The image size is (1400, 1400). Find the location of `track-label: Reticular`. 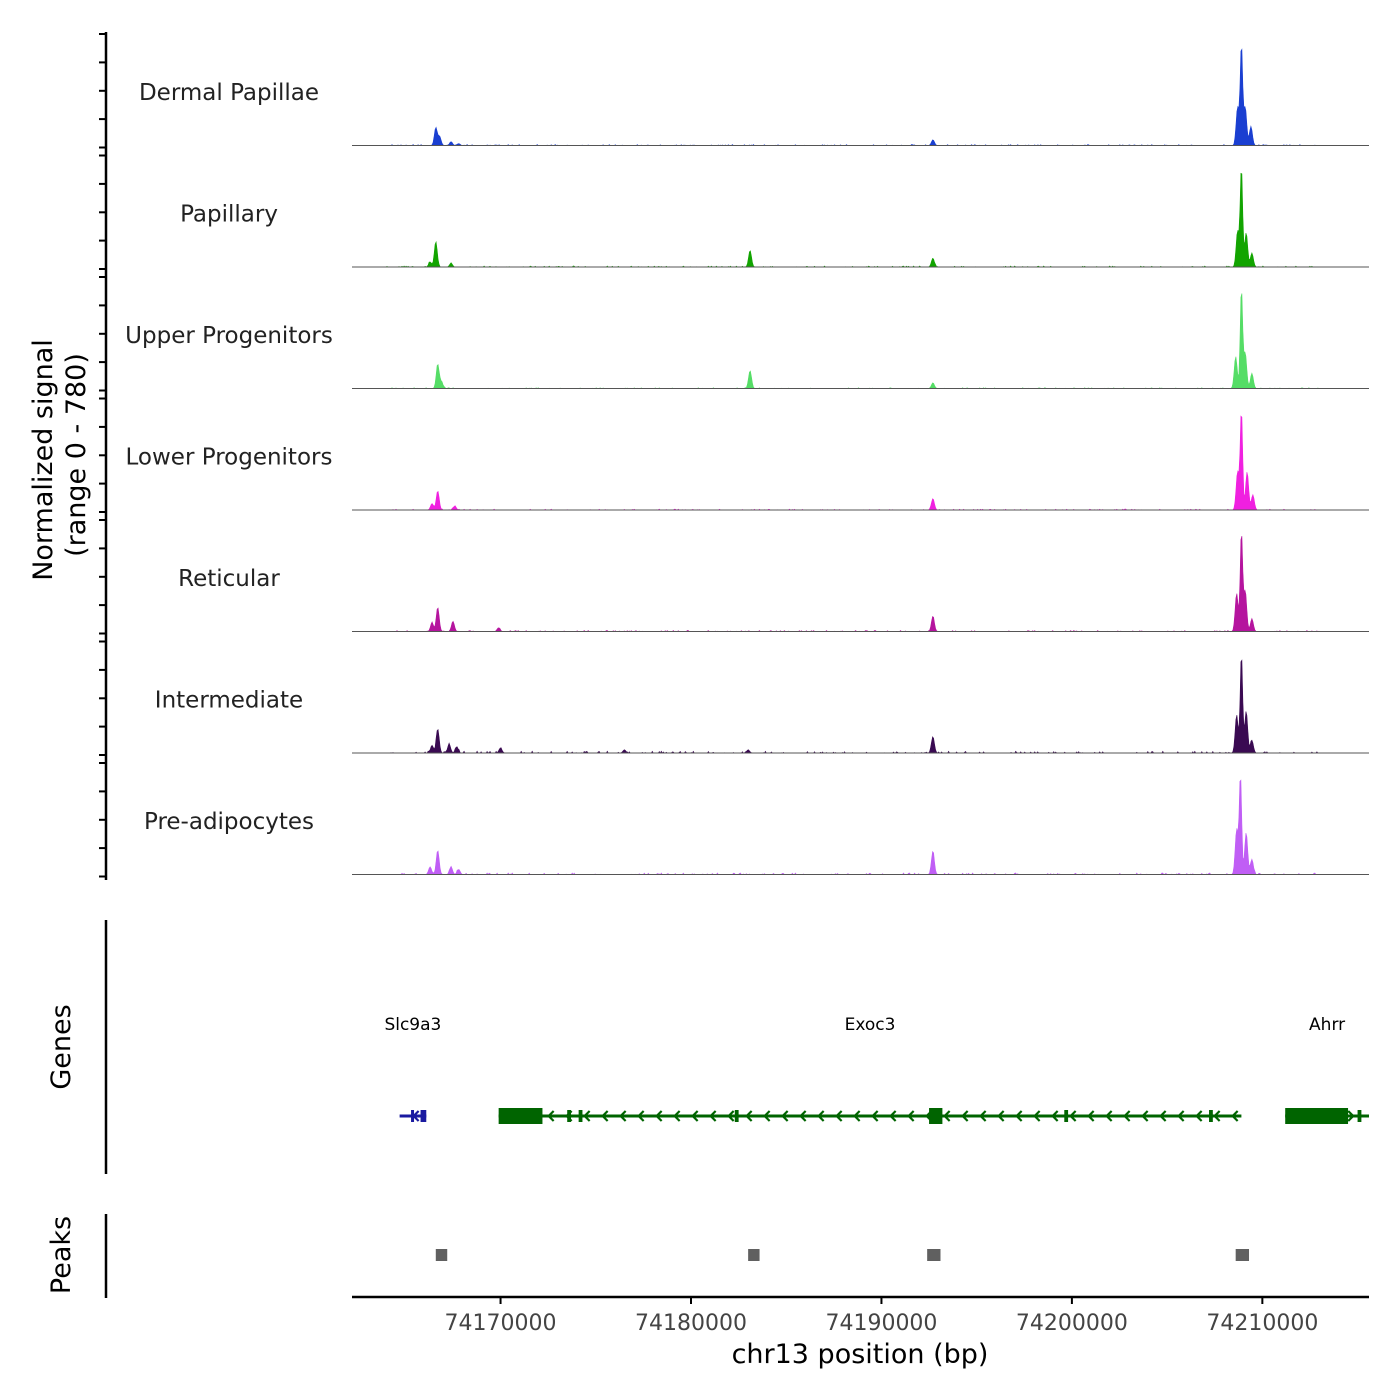

track-label: Reticular is located at coordinates (229, 579).